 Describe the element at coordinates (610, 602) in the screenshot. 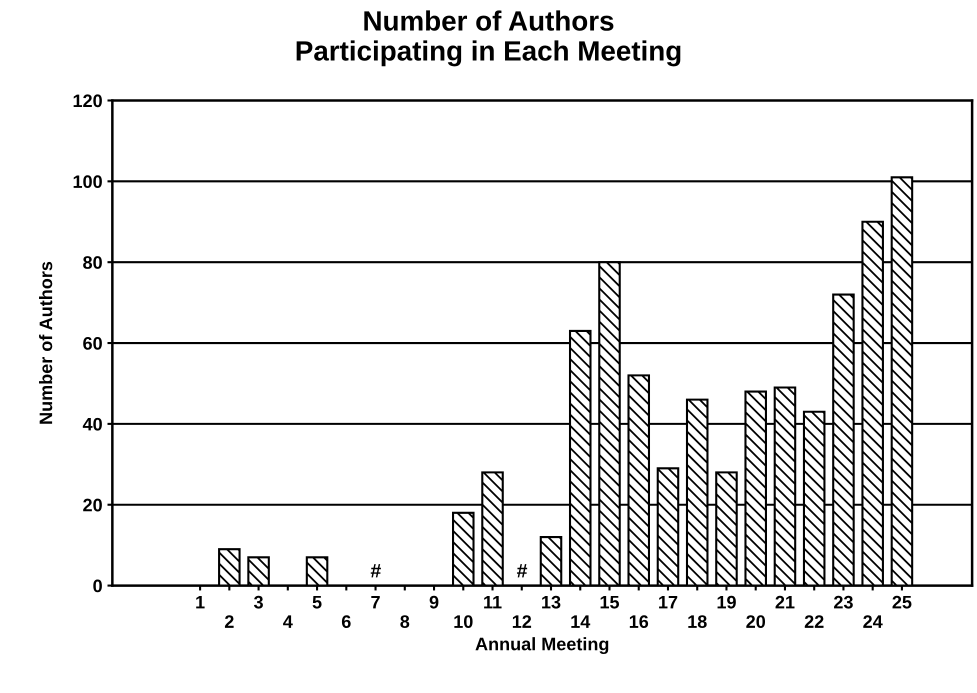

I see `x-tick-label: 15` at that location.